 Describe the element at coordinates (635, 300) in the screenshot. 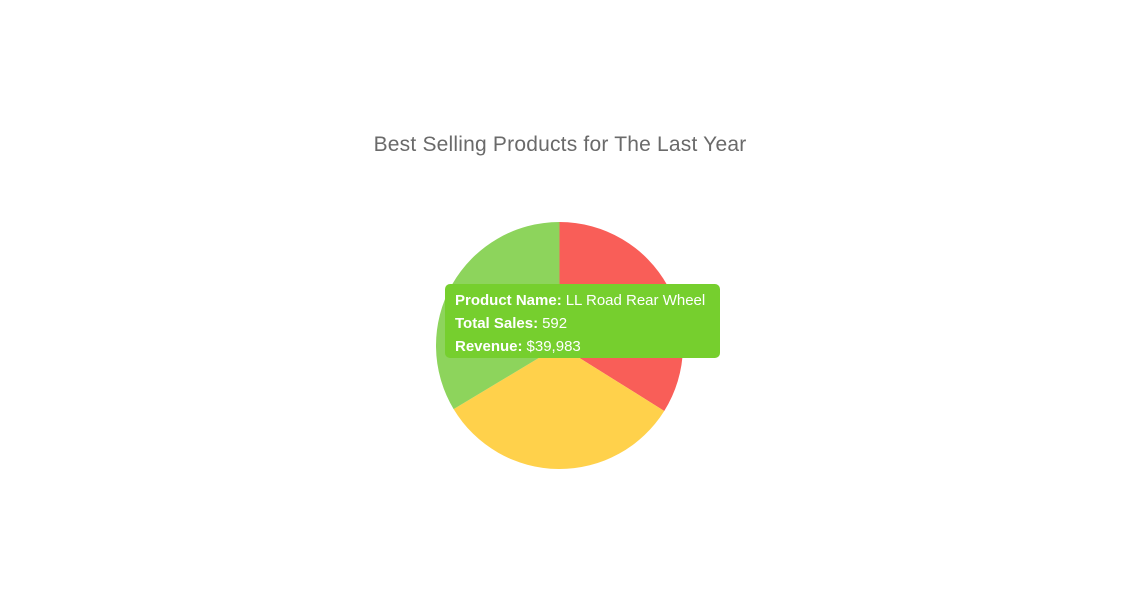

I see `tooltip-product-value: LL Road Rear Wheel` at that location.